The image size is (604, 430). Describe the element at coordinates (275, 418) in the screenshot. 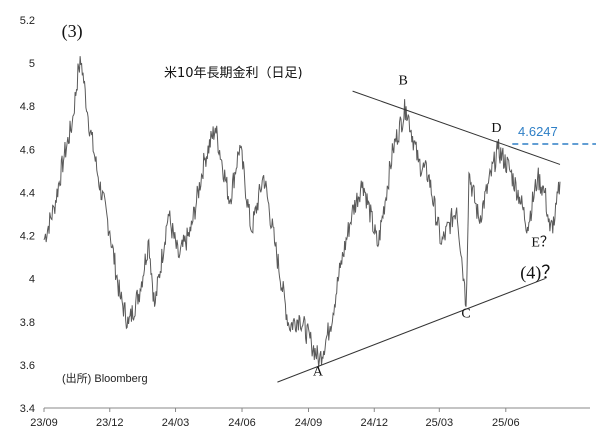

I see `x-axis-ticks: 23/09 23/12 24/03 24/06 24/09 24/12 25/03 25/06` at that location.